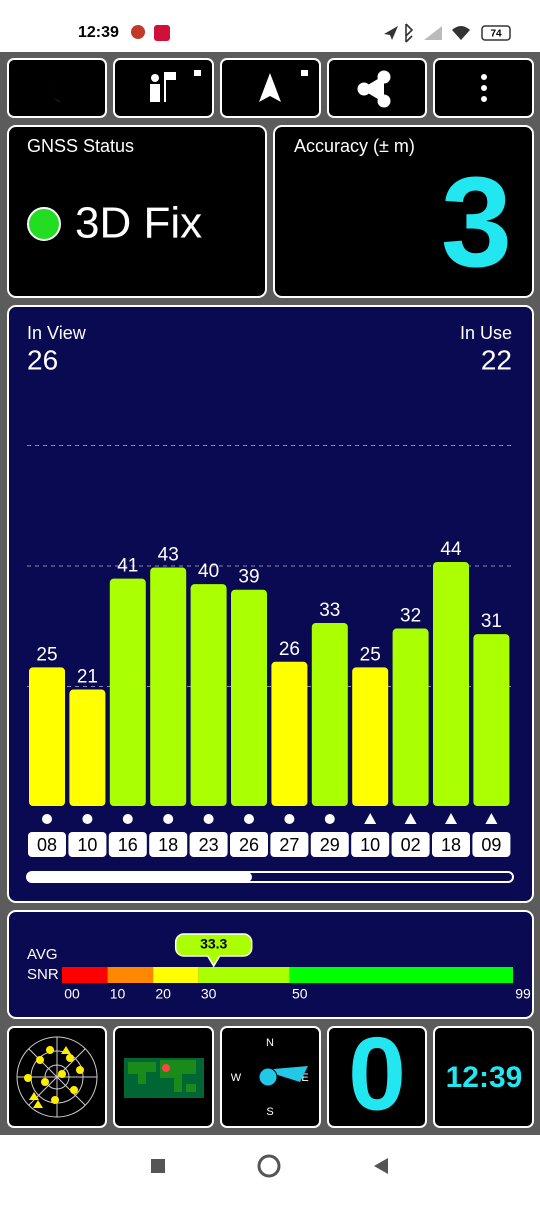 Image resolution: width=540 pixels, height=1205 pixels. I want to click on satellite-id: 23, so click(209, 845).